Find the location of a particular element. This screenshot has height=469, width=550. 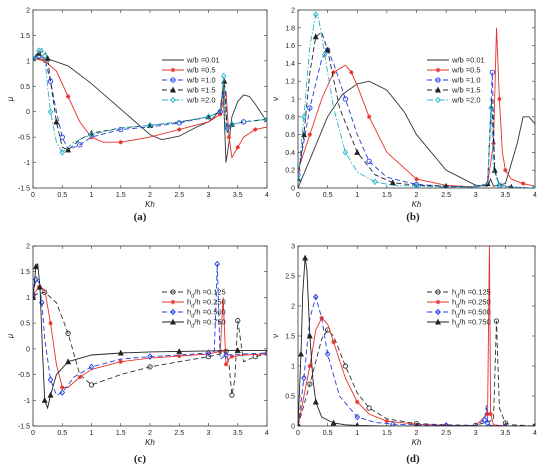

y-tick-label: 0.5 is located at coordinates (25, 324).